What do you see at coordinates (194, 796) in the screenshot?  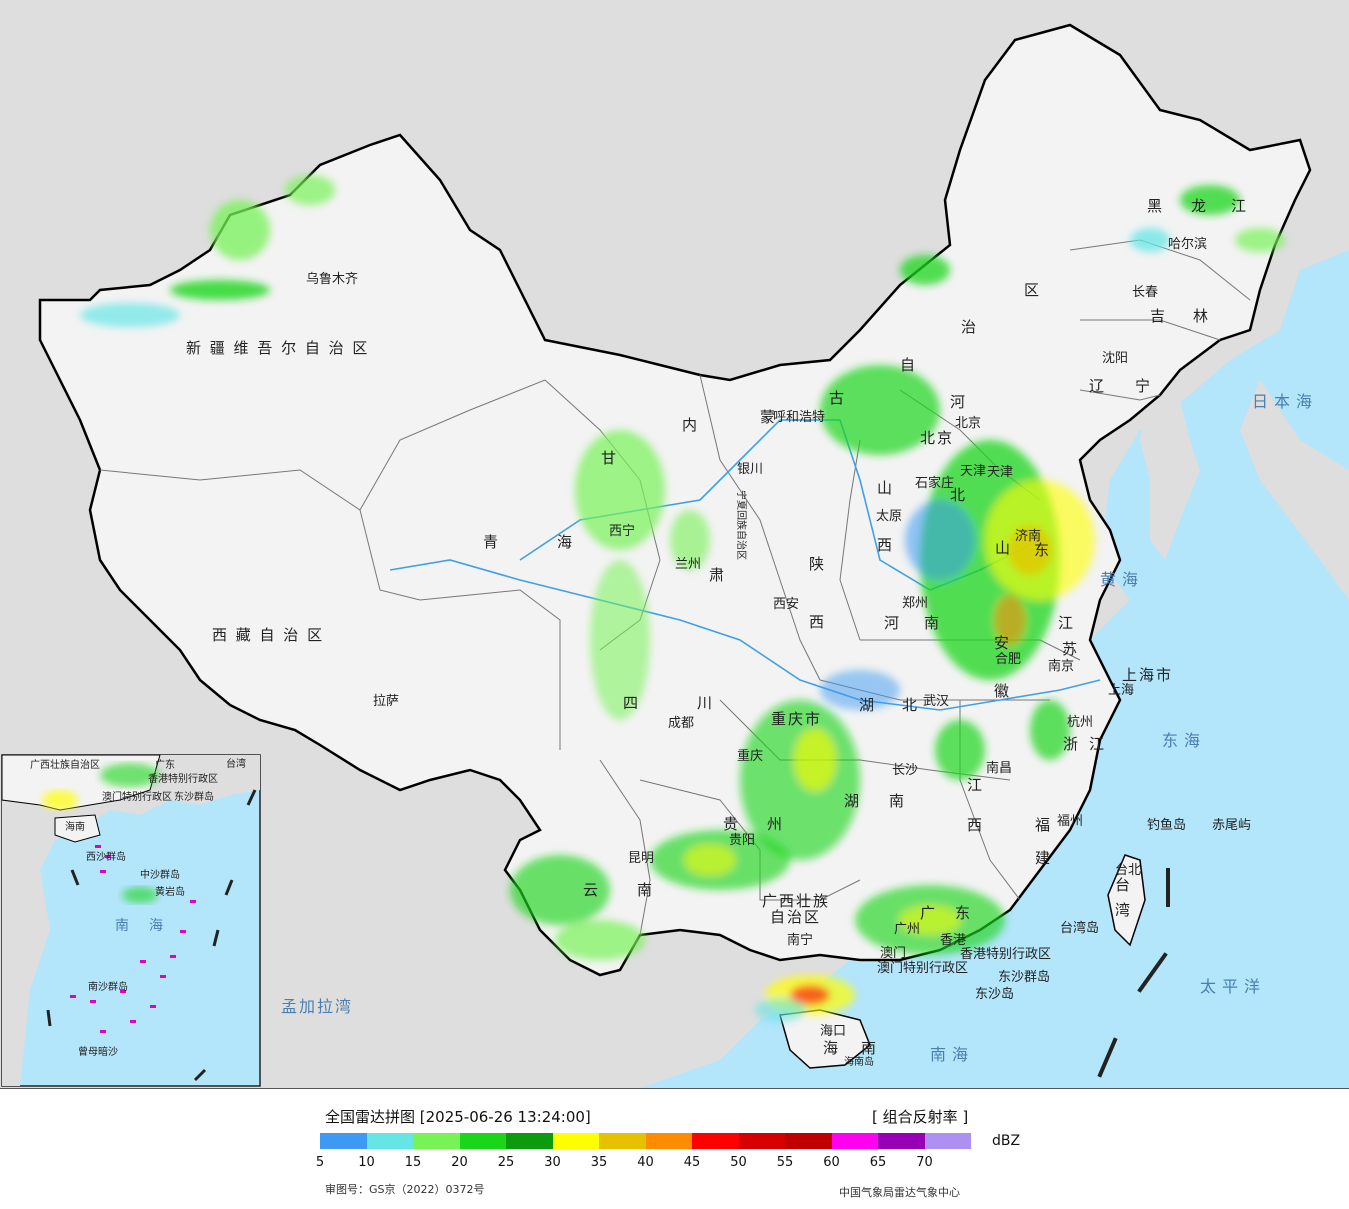 I see `inset-dongsha: 东沙群岛` at bounding box center [194, 796].